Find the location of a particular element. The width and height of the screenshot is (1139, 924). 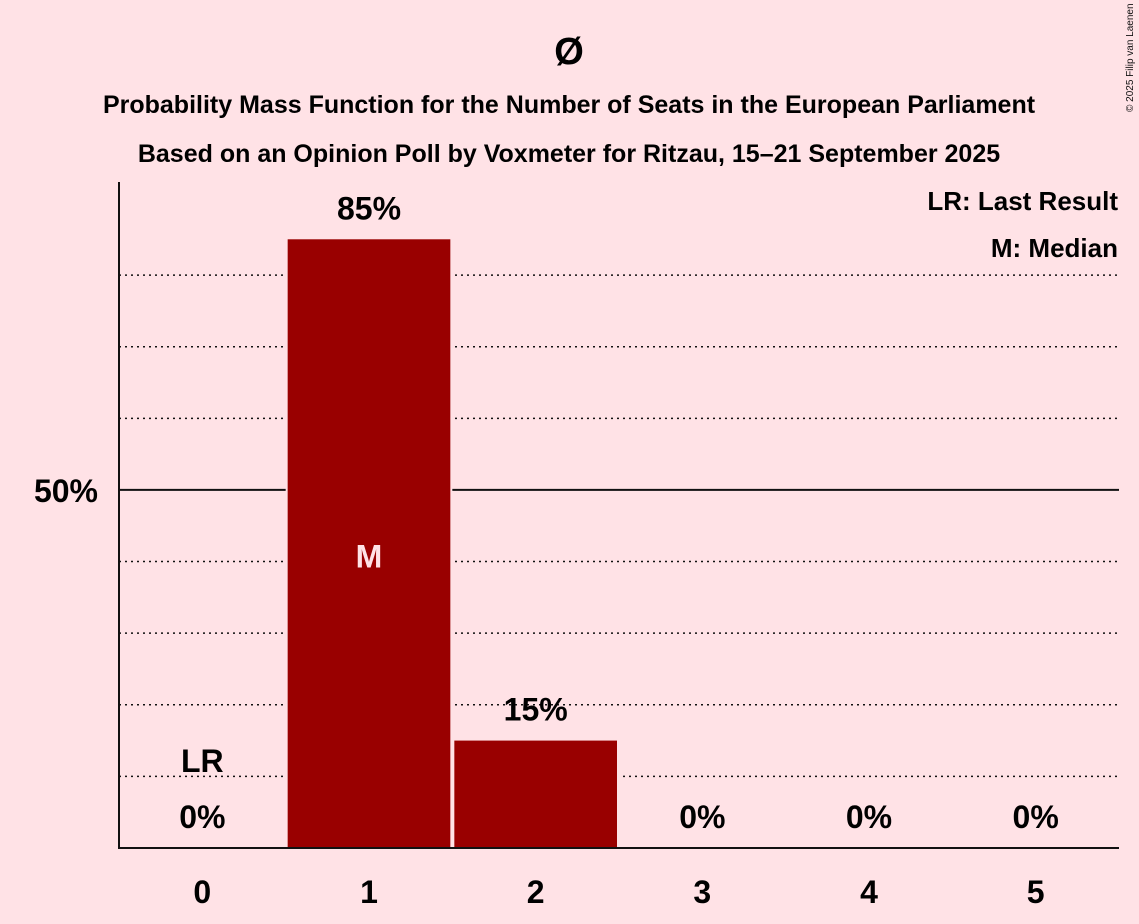

chart-title: Ø is located at coordinates (569, 52).